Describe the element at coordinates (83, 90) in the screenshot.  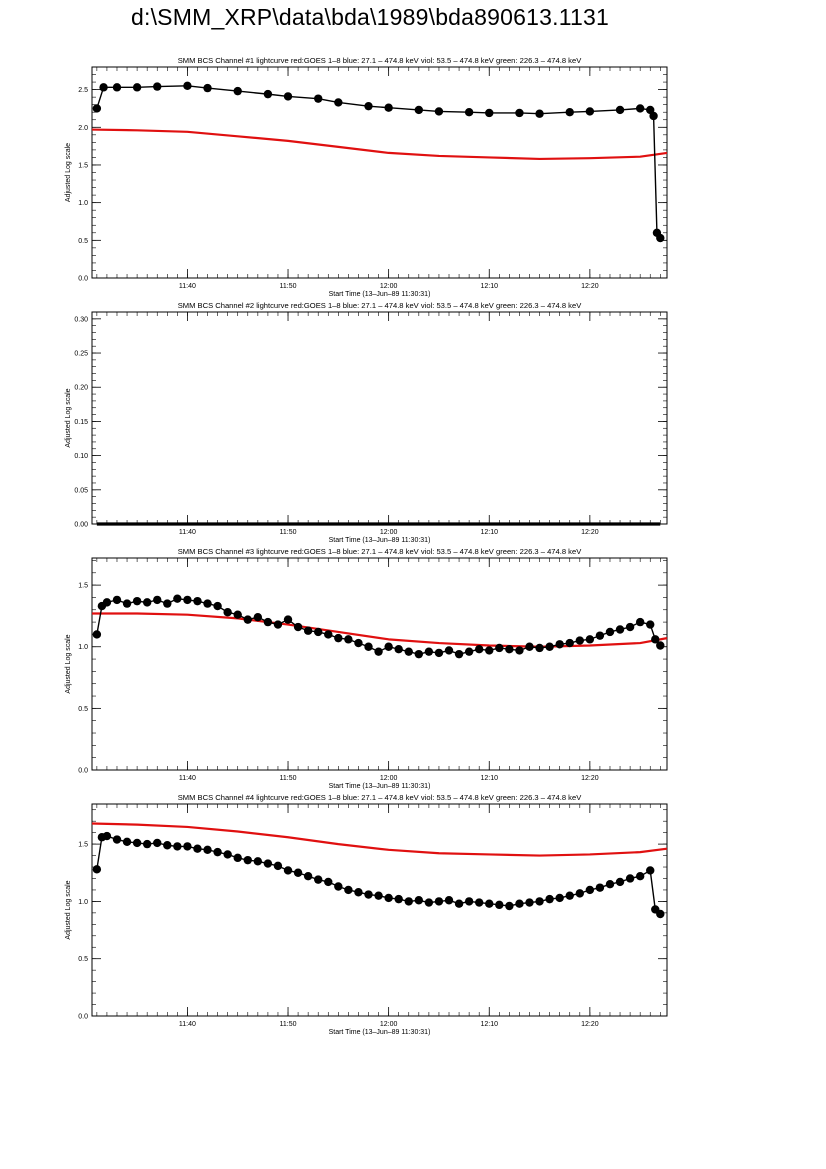
I see `y-tick-label: 2.5` at that location.